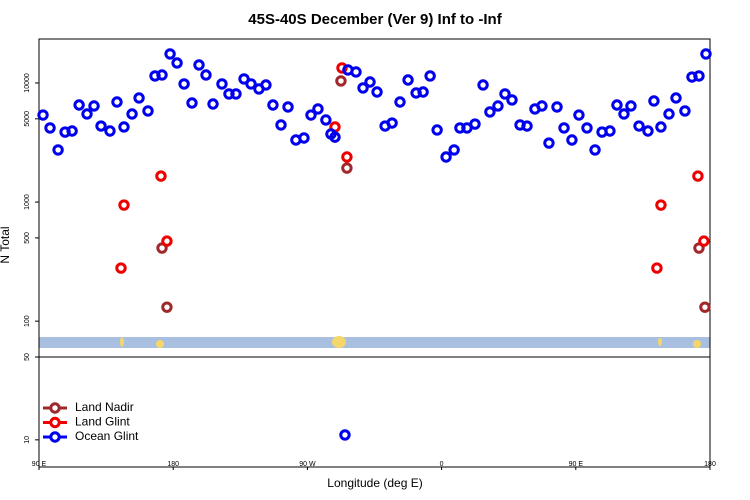 The width and height of the screenshot is (750, 500). What do you see at coordinates (104, 407) in the screenshot?
I see `legend-label: Land Nadir` at bounding box center [104, 407].